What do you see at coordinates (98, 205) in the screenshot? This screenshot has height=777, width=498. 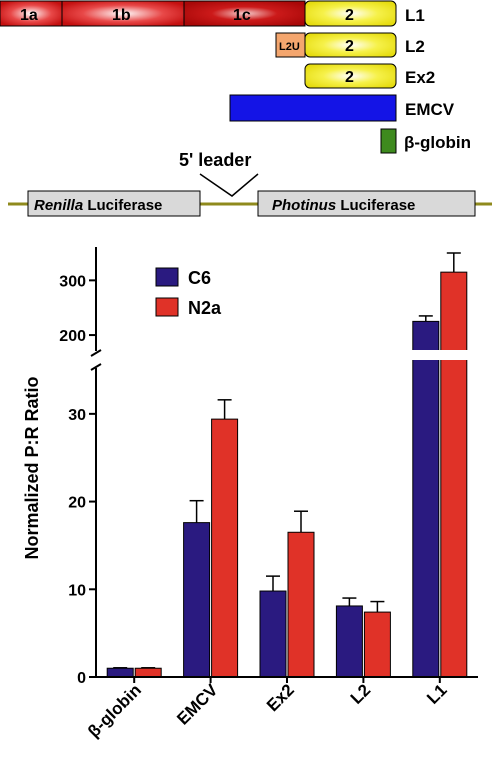 I see `renilla-luciferase-label: Renilla Luciferase` at bounding box center [98, 205].